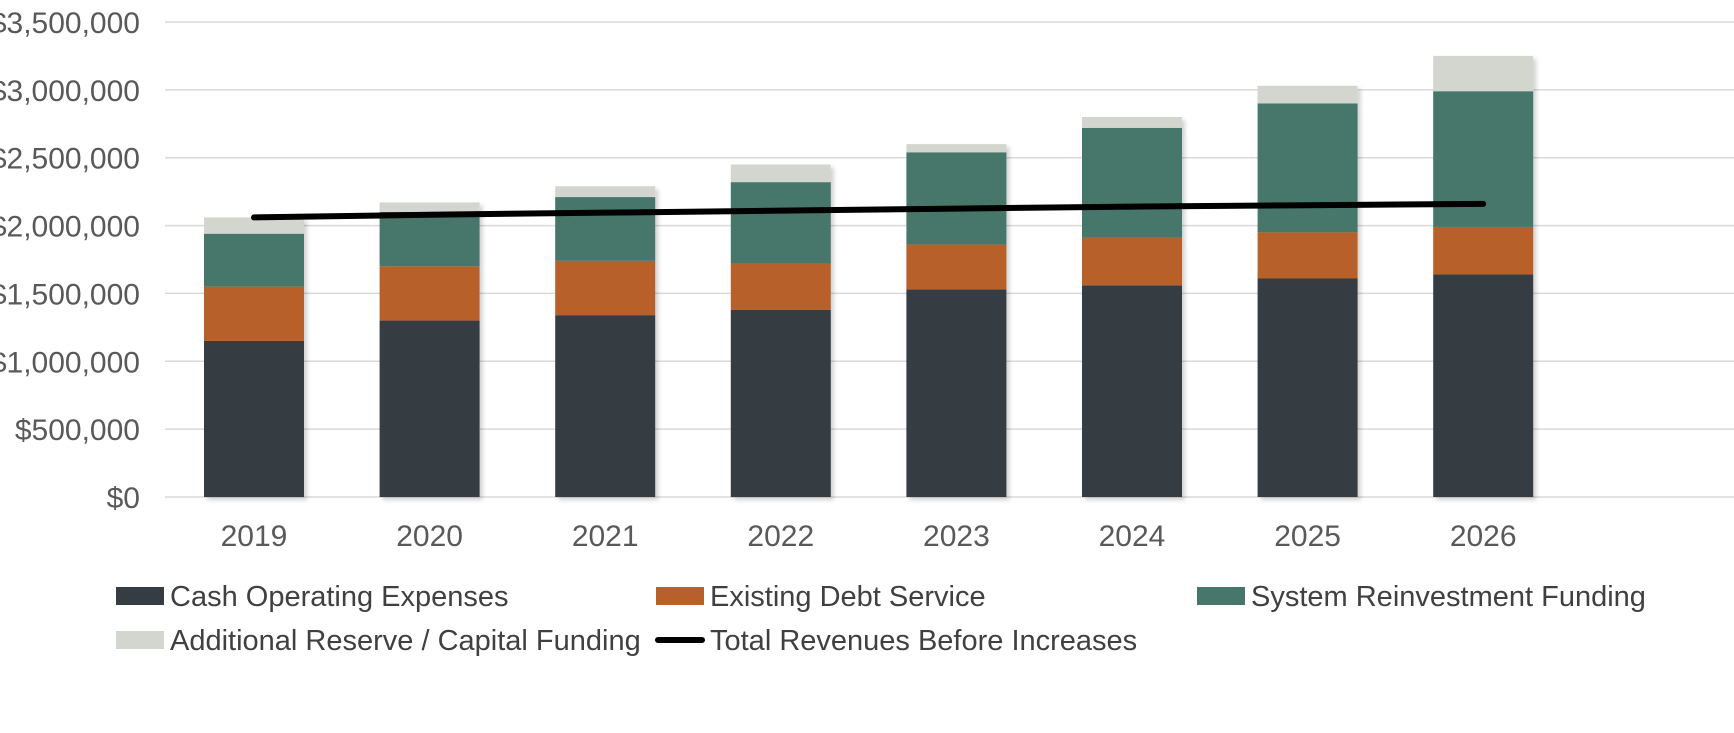 The height and width of the screenshot is (733, 1734). I want to click on y-tick-label: $3,500,000, so click(70, 23).